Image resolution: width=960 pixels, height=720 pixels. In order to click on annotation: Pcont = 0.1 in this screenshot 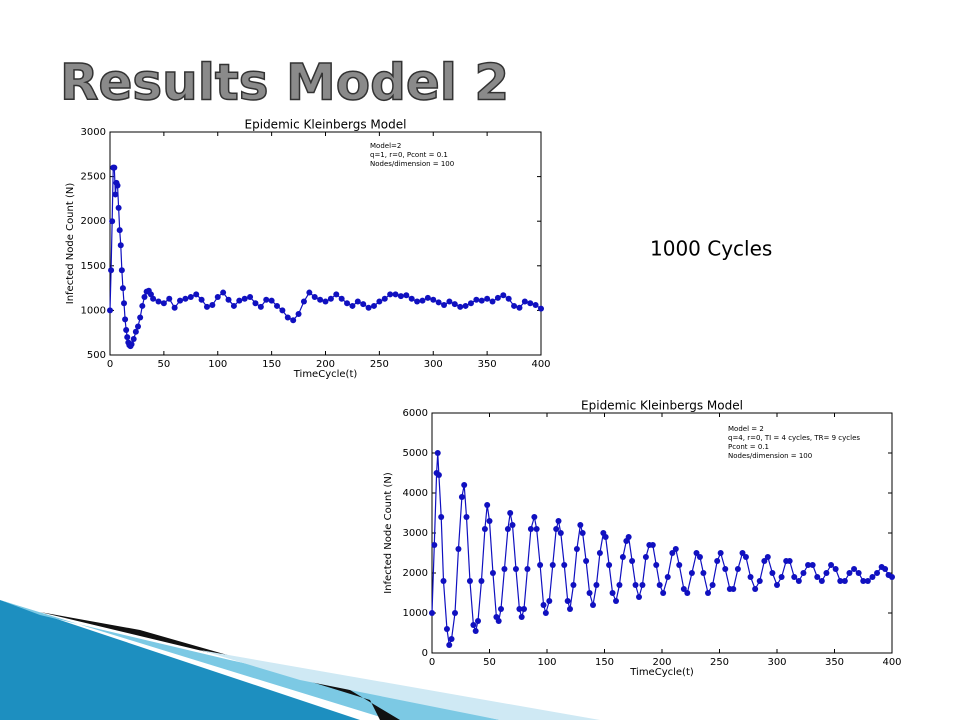, I will do `click(748, 447)`.